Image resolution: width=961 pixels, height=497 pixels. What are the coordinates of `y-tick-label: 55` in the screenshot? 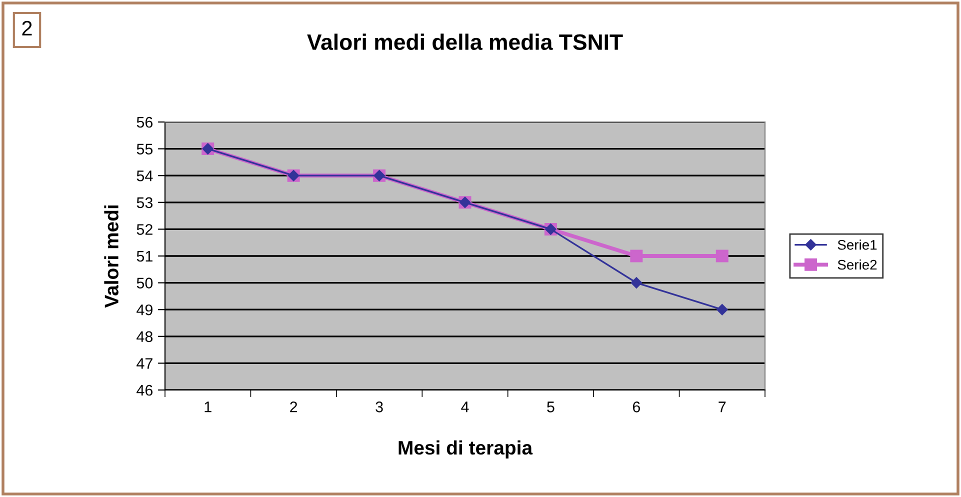 It's located at (144, 149).